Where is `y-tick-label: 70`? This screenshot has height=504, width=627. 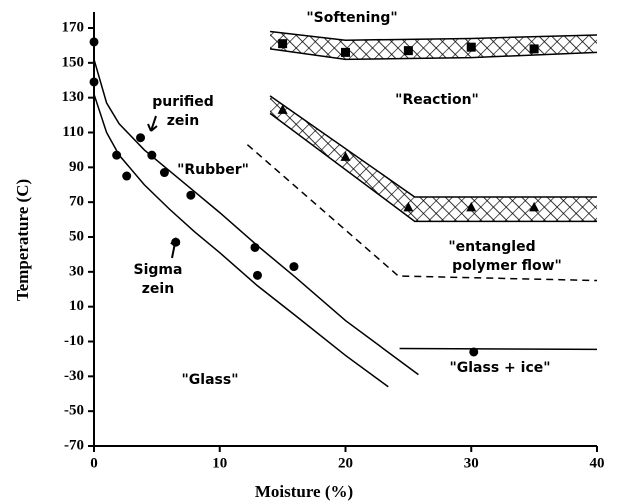 y-tick-label: 70 is located at coordinates (76, 202).